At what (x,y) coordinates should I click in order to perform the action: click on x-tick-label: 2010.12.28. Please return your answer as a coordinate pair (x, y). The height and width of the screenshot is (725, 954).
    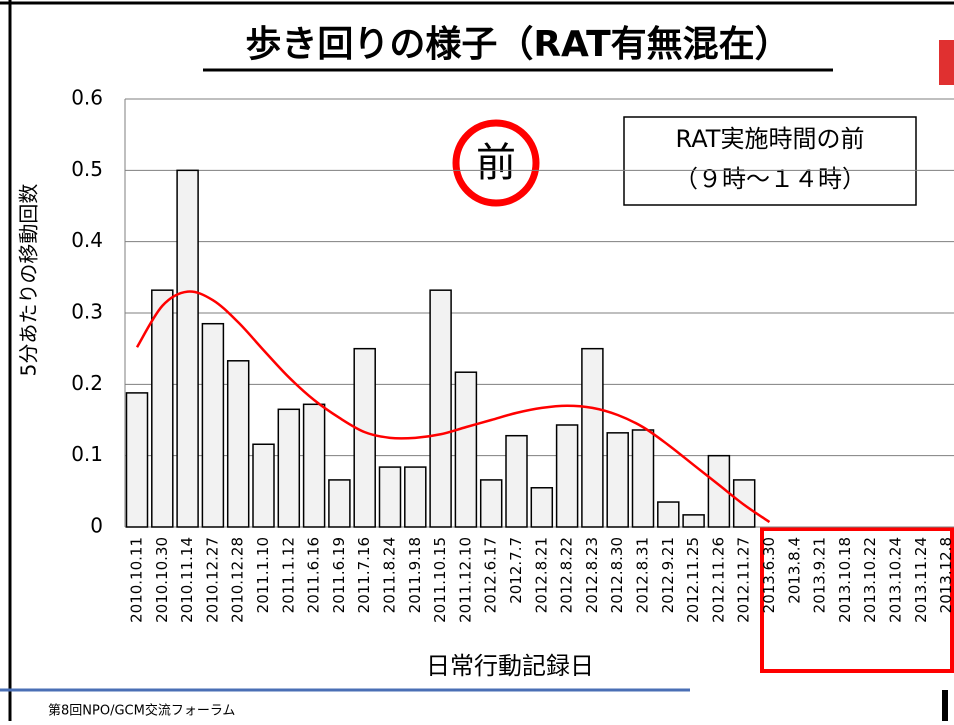
    Looking at the image, I should click on (238, 580).